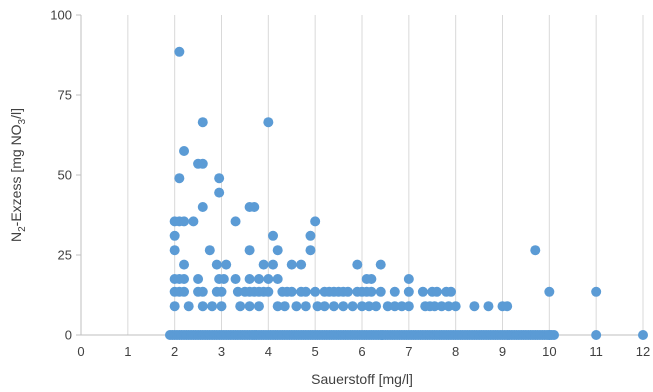 This screenshot has height=392, width=653. I want to click on y-axis-title-subscript: 3, so click(22, 121).